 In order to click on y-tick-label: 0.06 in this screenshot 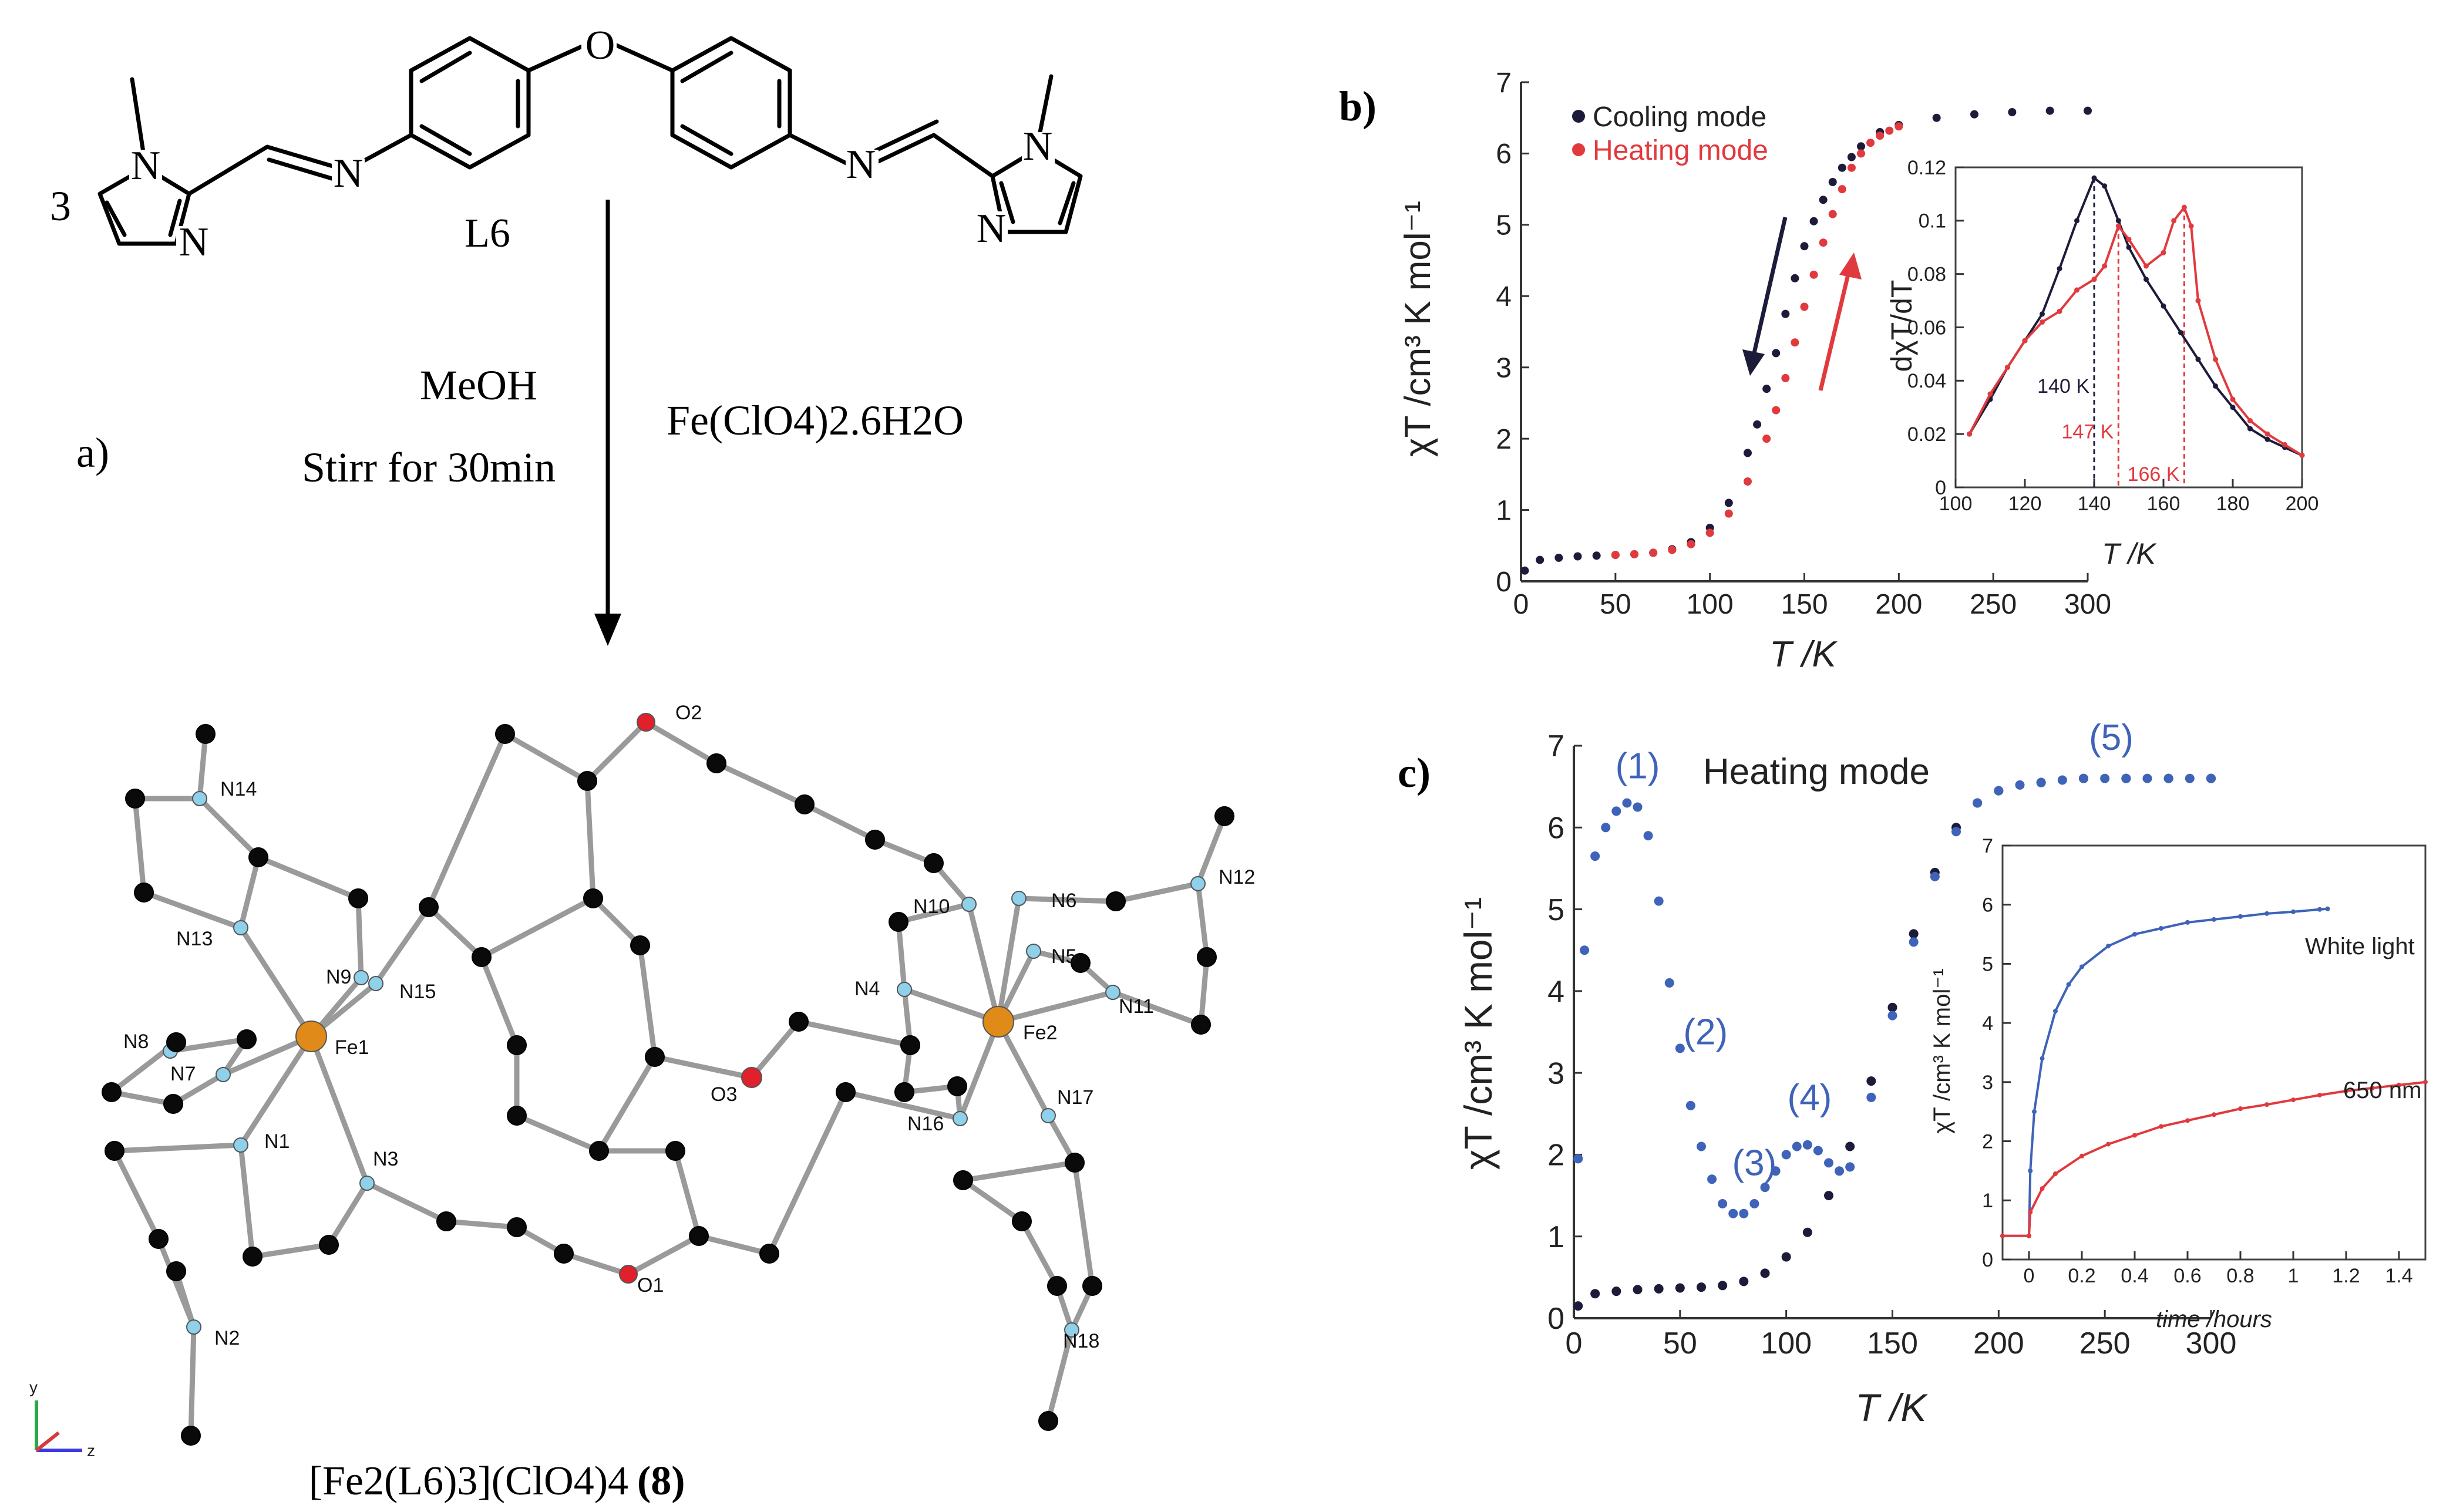, I will do `click(1926, 327)`.